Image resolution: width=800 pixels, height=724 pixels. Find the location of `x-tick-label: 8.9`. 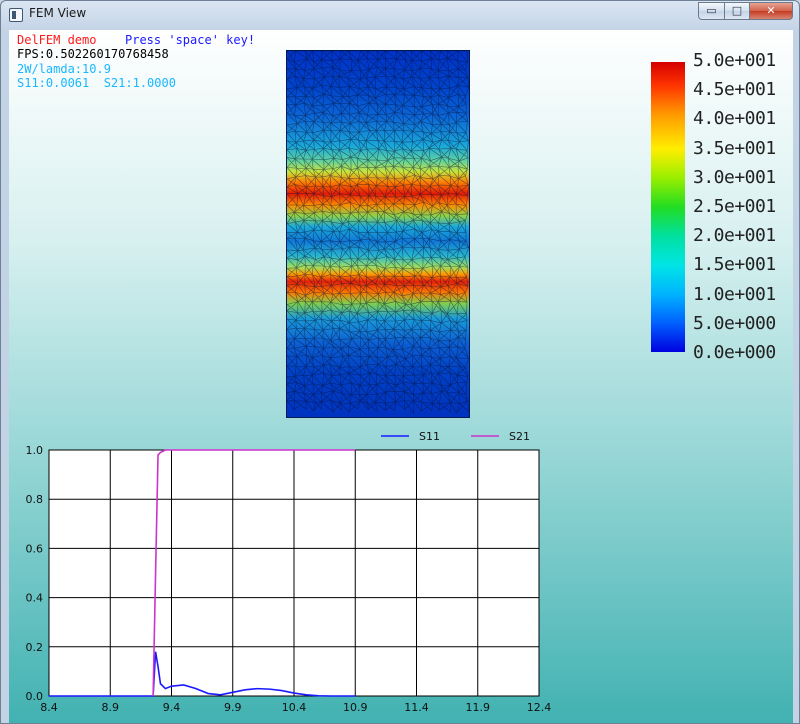

x-tick-label: 8.9 is located at coordinates (111, 707).